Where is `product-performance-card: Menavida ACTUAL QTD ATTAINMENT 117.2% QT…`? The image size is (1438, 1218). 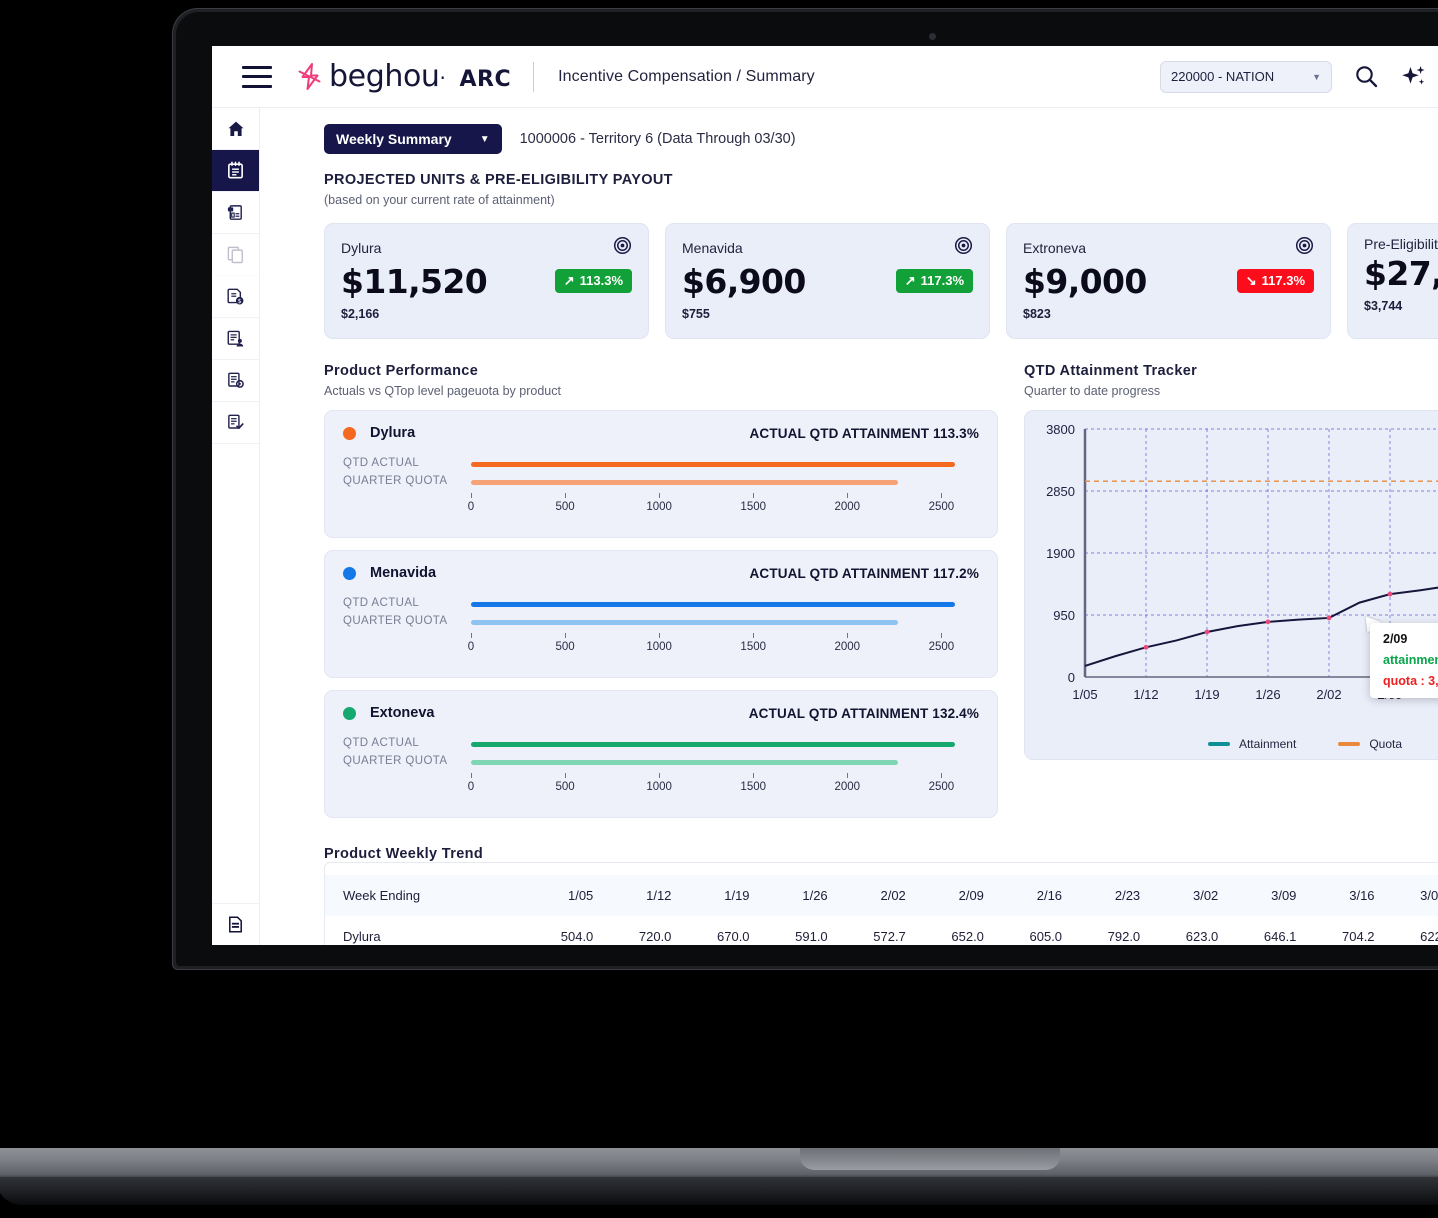 product-performance-card: Menavida ACTUAL QTD ATTAINMENT 117.2% QT… is located at coordinates (661, 614).